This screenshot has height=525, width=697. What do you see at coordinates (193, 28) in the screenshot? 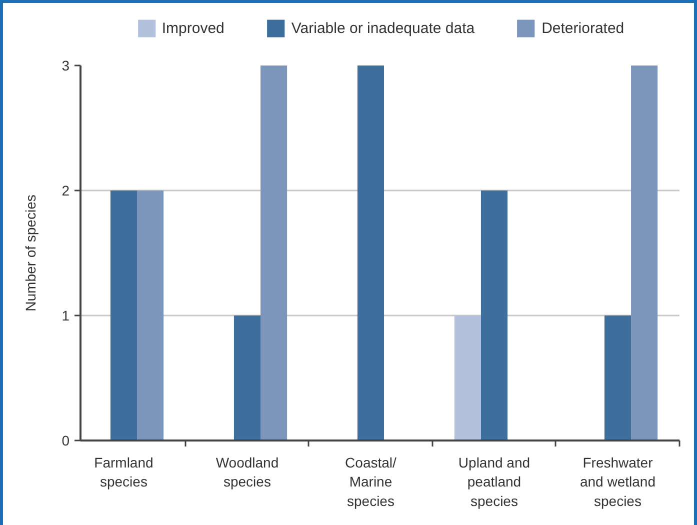
I see `legend-label: Improved` at bounding box center [193, 28].